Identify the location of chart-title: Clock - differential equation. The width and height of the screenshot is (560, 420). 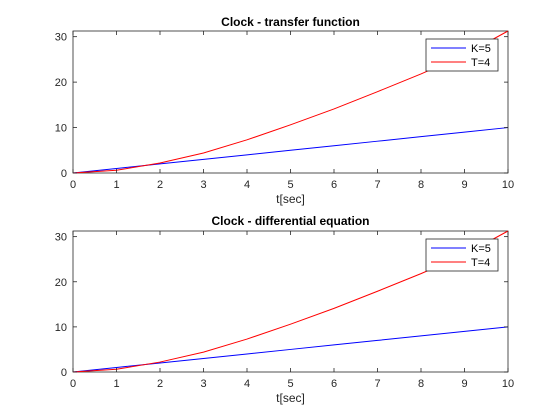
(290, 221).